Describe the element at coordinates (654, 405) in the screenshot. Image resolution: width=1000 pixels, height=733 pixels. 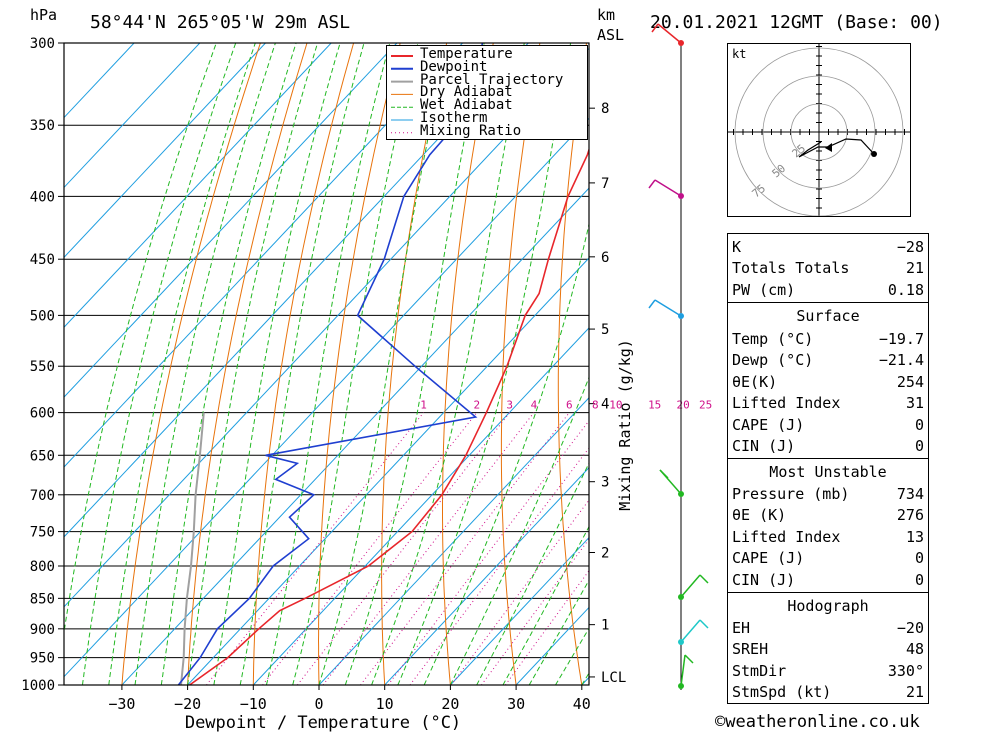
I see `mixing-ratio-label: 15` at that location.